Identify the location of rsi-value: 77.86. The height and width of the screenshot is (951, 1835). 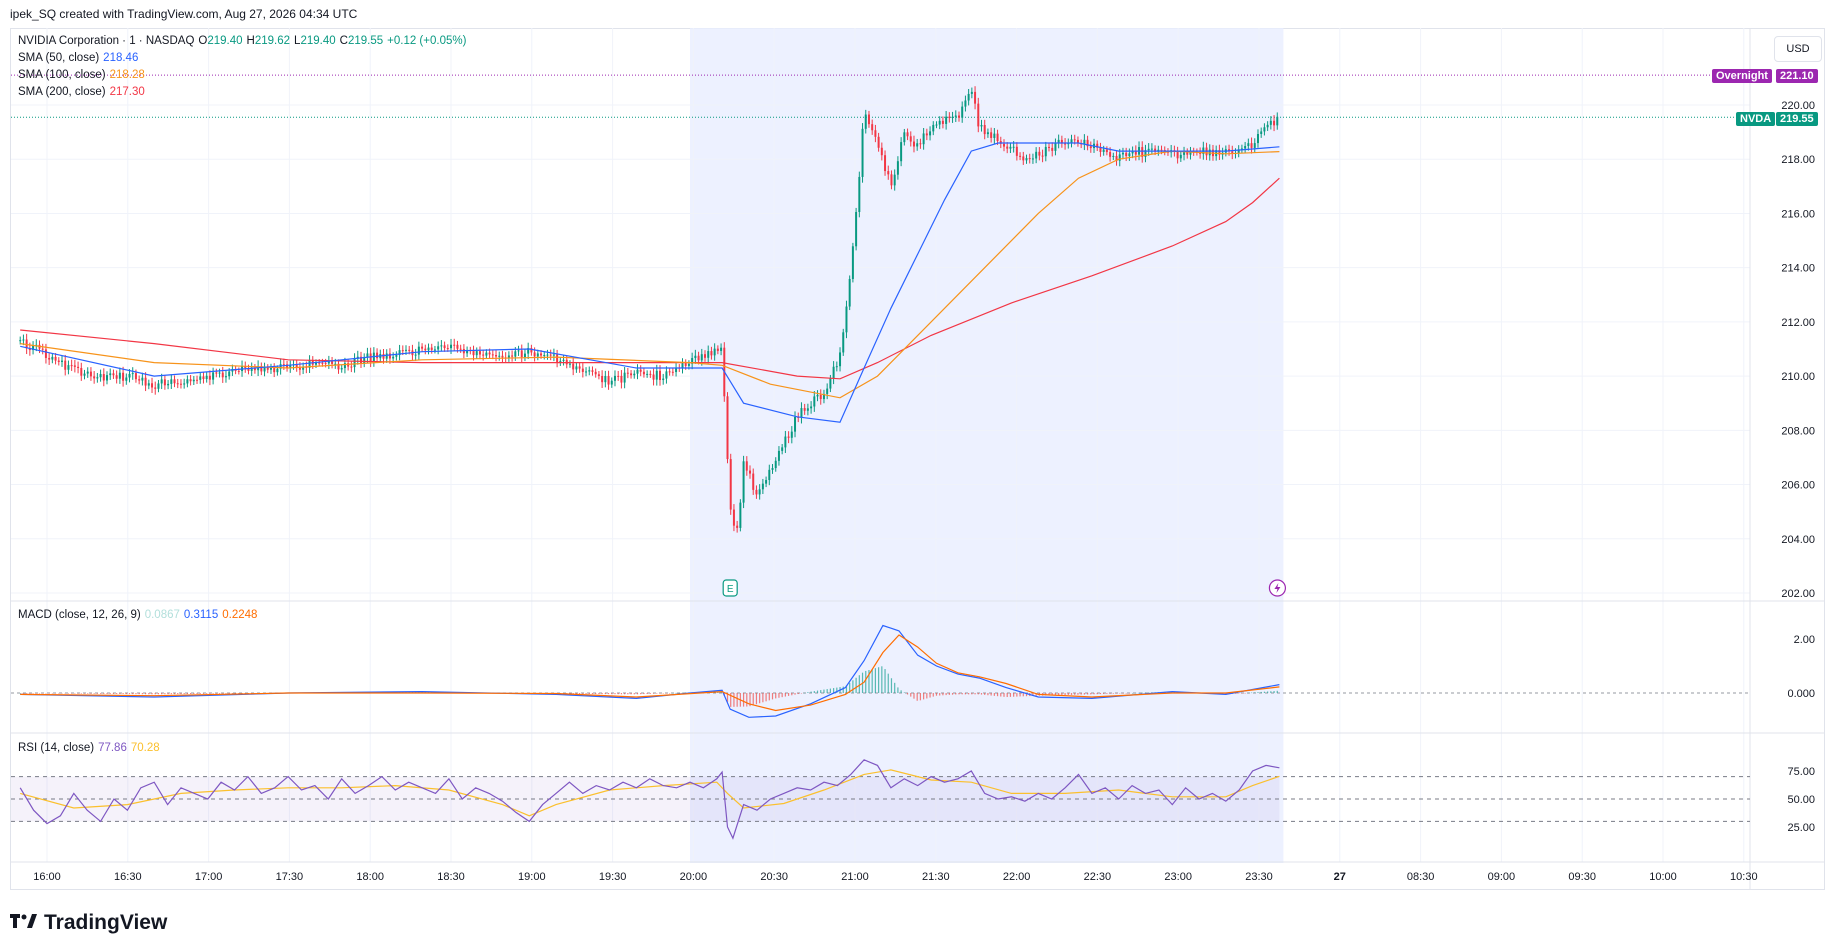
(112, 748).